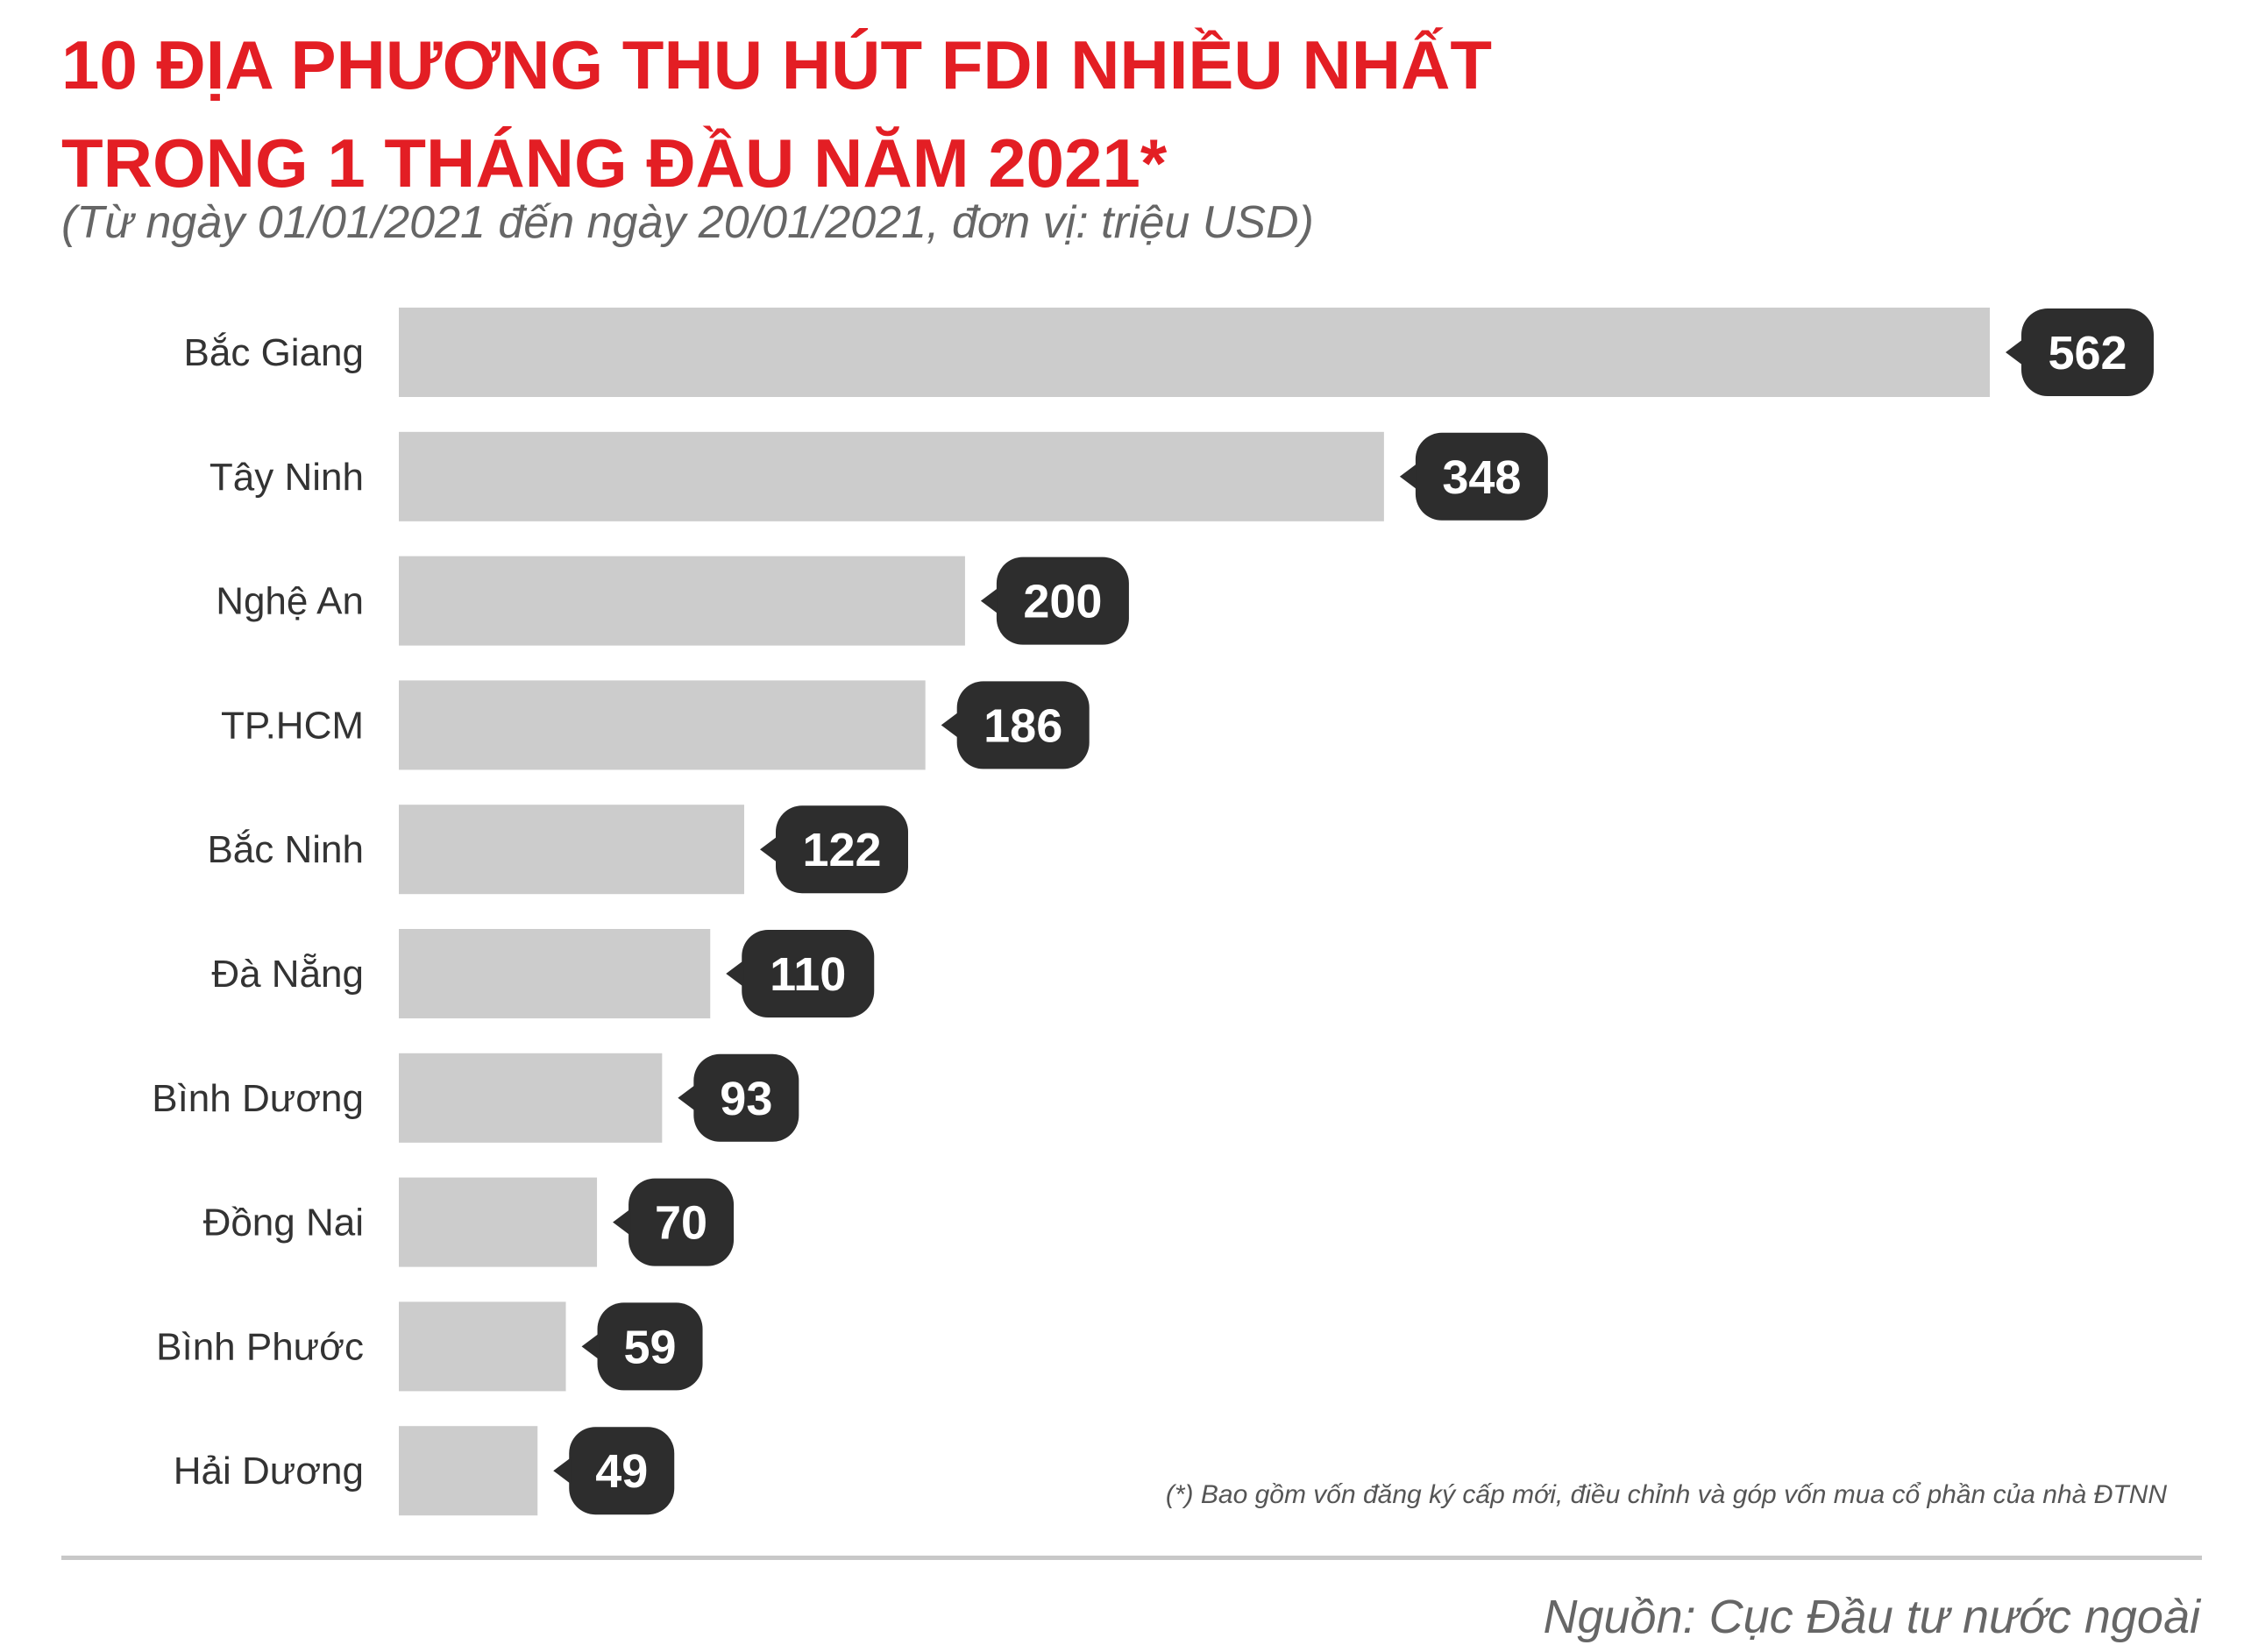 This screenshot has width=2244, height=1652. I want to click on category-label: Hải Dương, so click(269, 1471).